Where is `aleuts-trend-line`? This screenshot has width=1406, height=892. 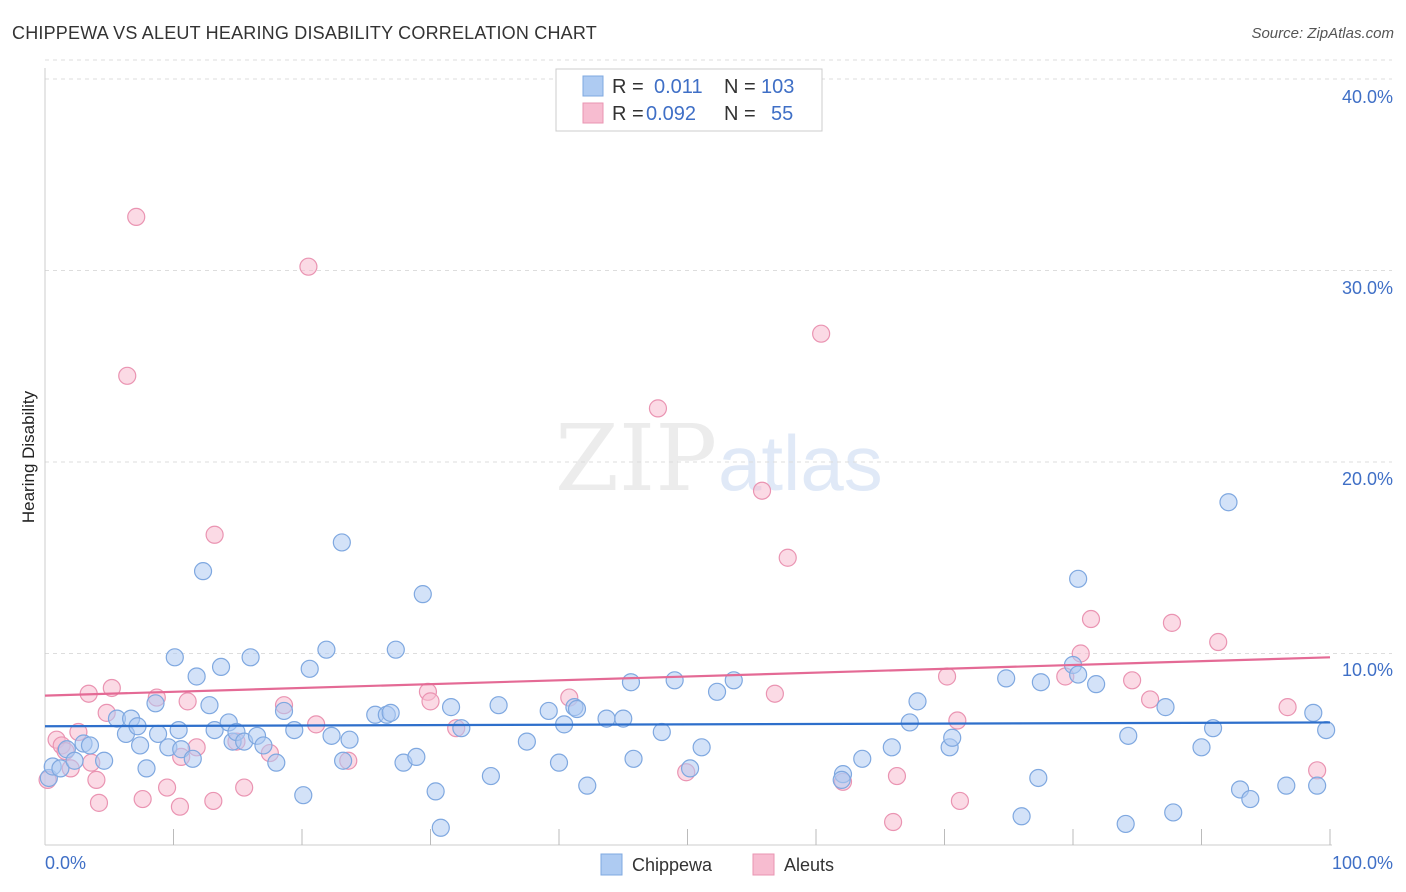
aleuts-trend-line is located at coordinates (687, 676).